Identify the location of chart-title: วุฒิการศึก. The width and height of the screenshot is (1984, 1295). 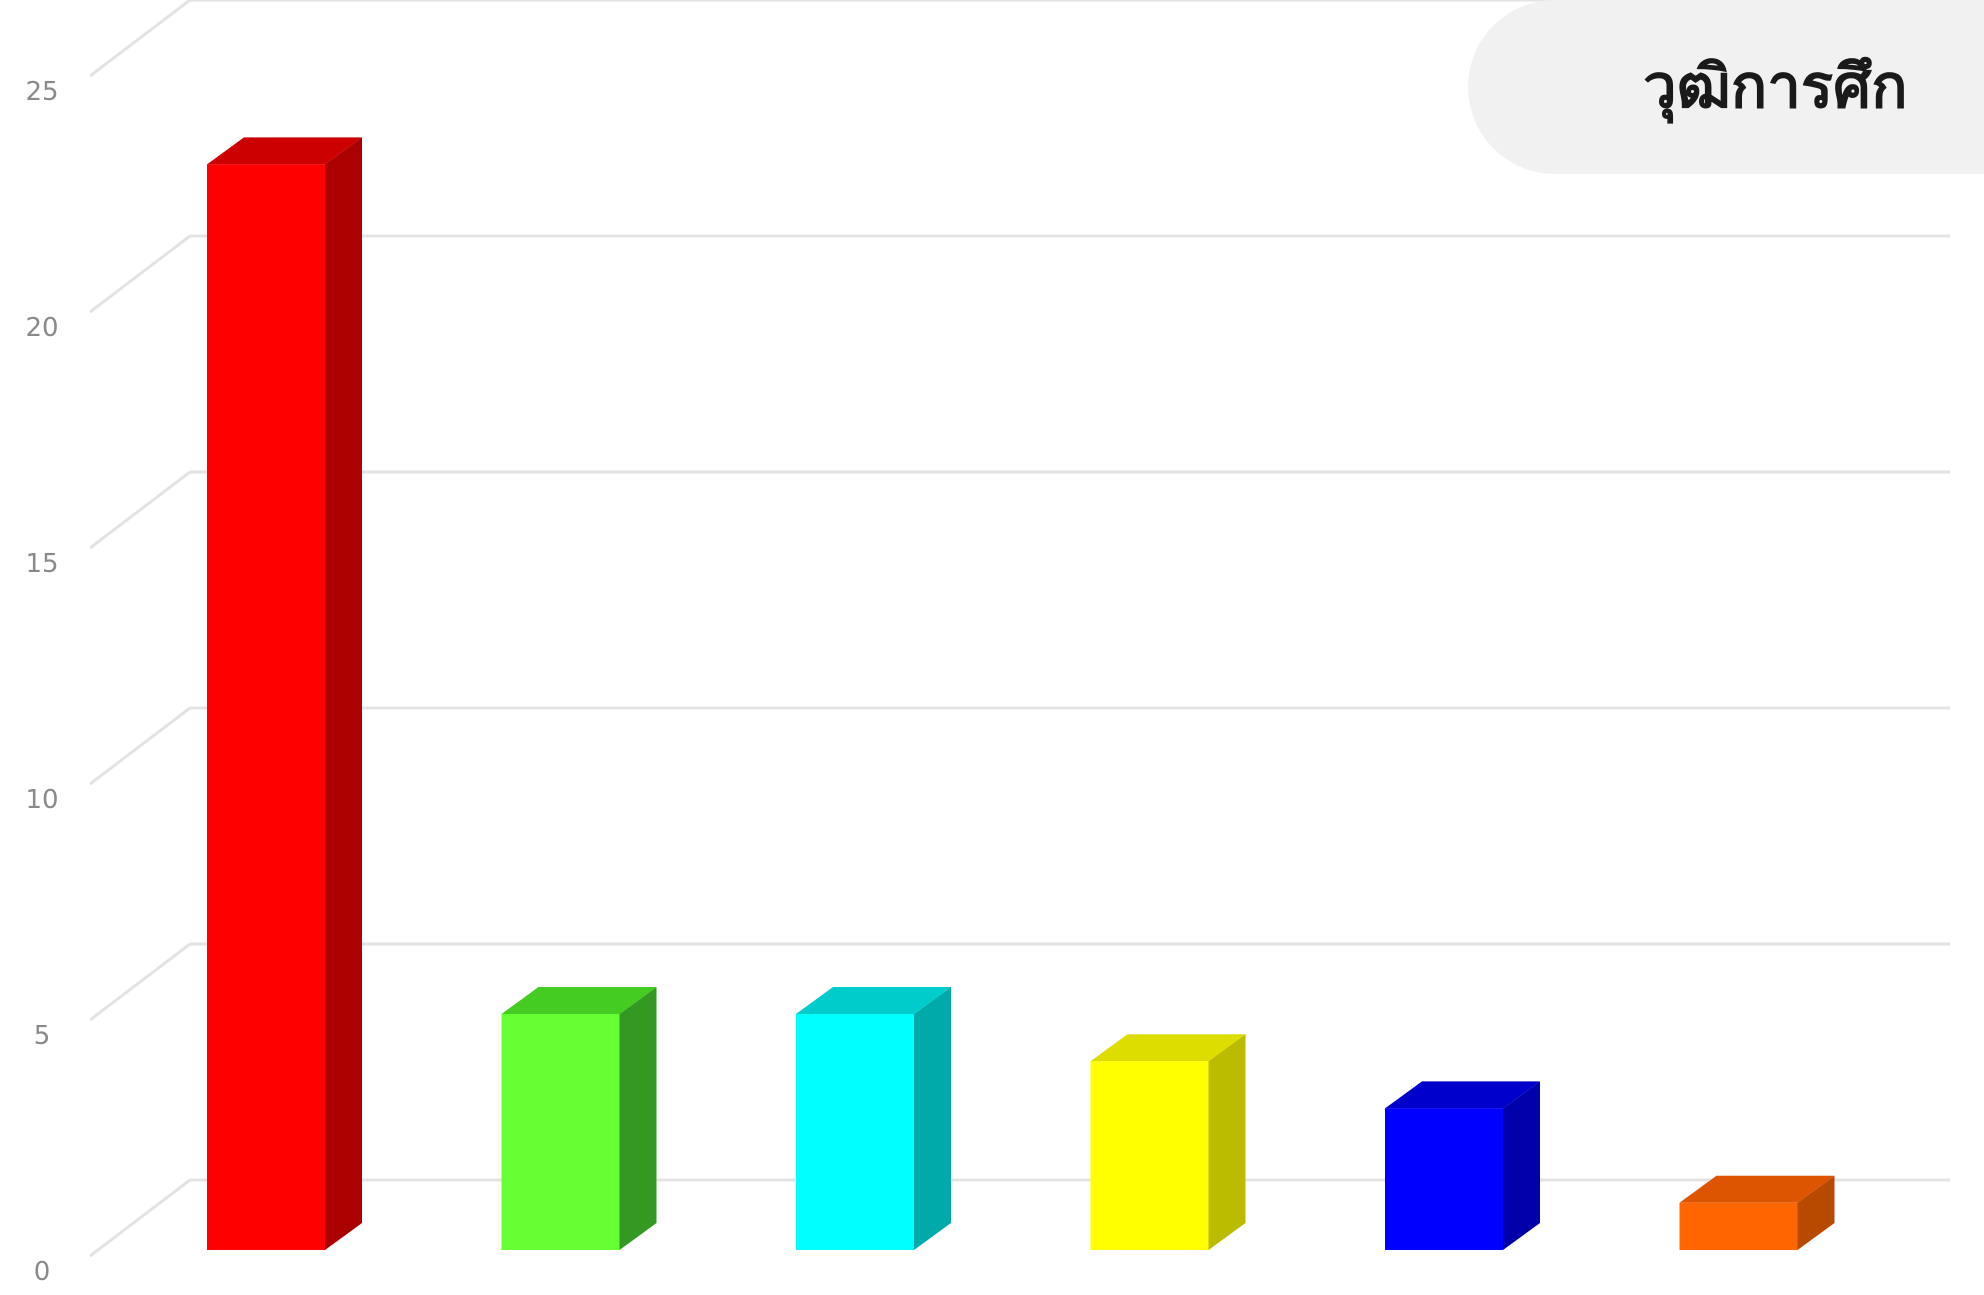
(1775, 87).